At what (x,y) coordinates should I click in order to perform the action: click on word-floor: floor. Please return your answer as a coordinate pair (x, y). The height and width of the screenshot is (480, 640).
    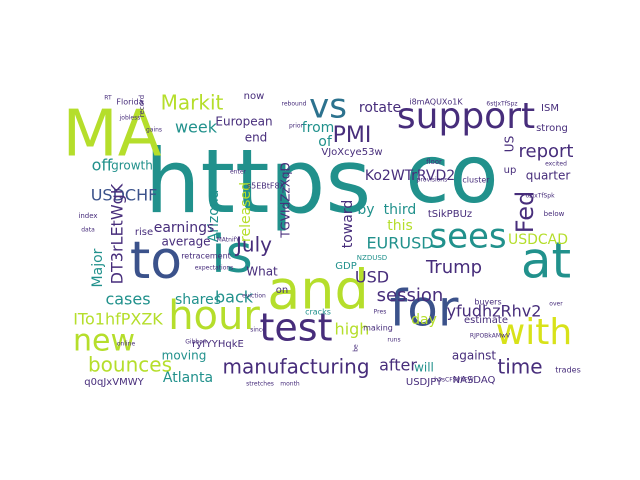
    Looking at the image, I should click on (434, 162).